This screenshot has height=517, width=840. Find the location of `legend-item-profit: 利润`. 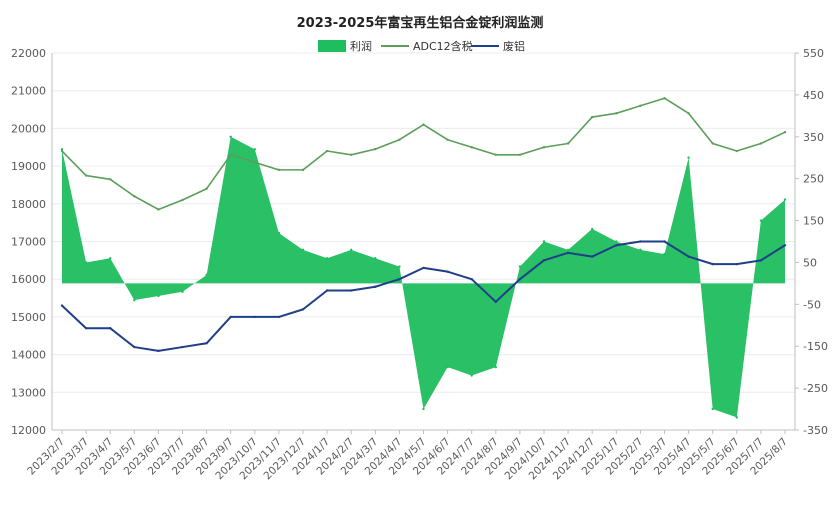

legend-item-profit: 利润 is located at coordinates (345, 46).